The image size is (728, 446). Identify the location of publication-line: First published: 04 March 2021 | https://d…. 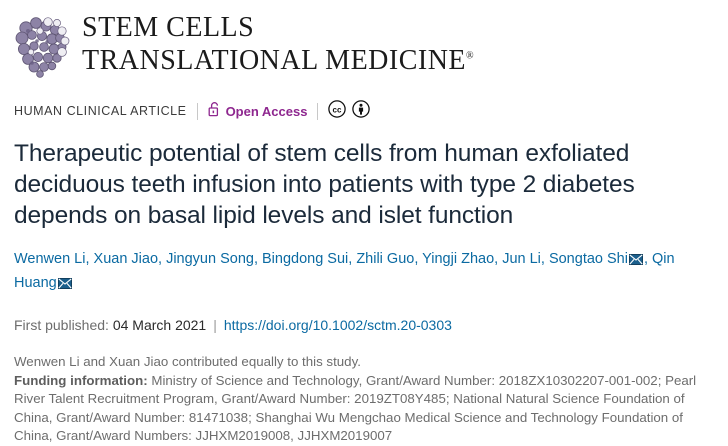
(364, 325).